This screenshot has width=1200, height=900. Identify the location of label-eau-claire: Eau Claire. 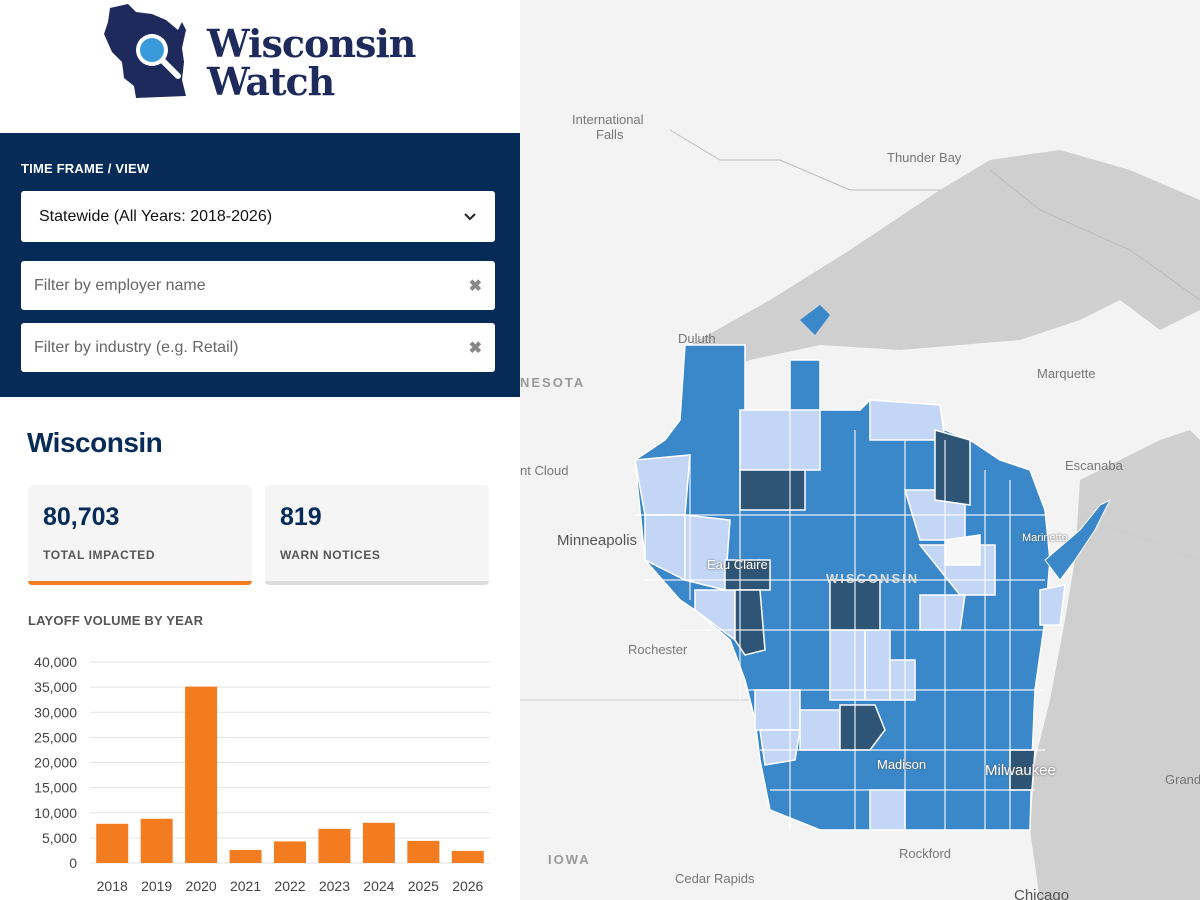
(737, 564).